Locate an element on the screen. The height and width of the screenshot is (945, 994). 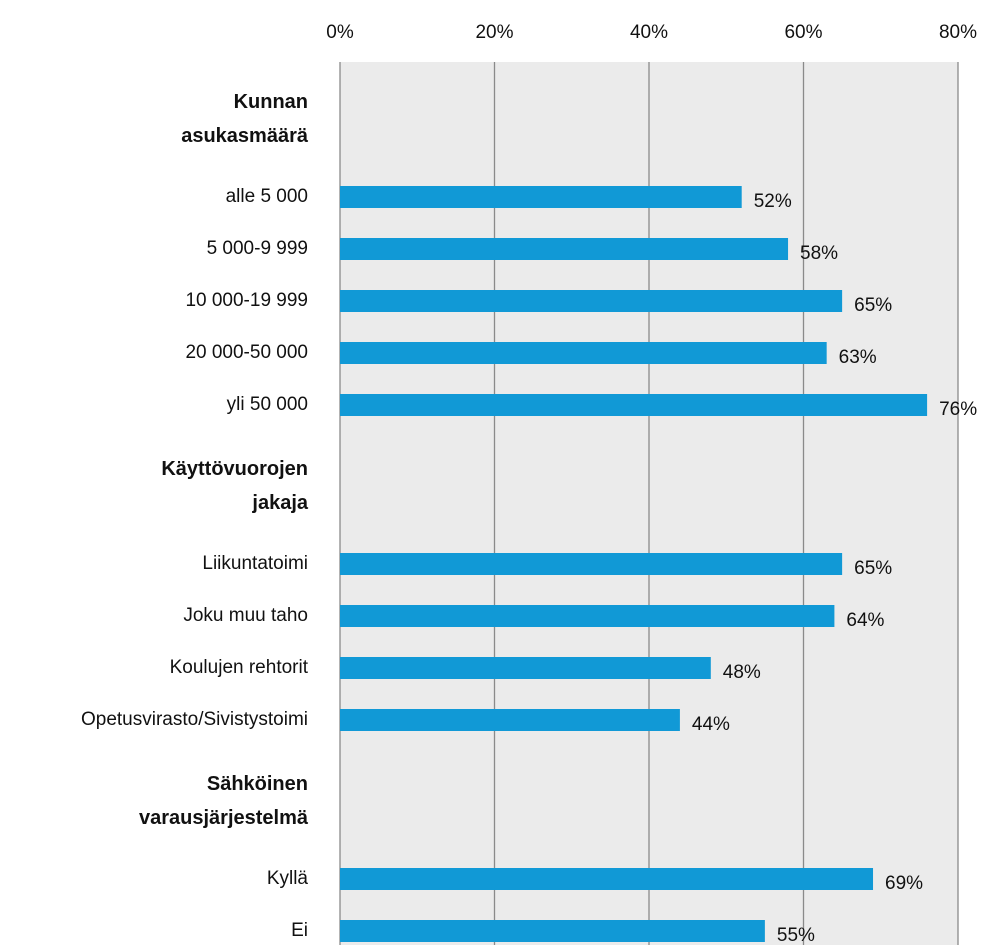
category-label: Kyllä is located at coordinates (288, 878).